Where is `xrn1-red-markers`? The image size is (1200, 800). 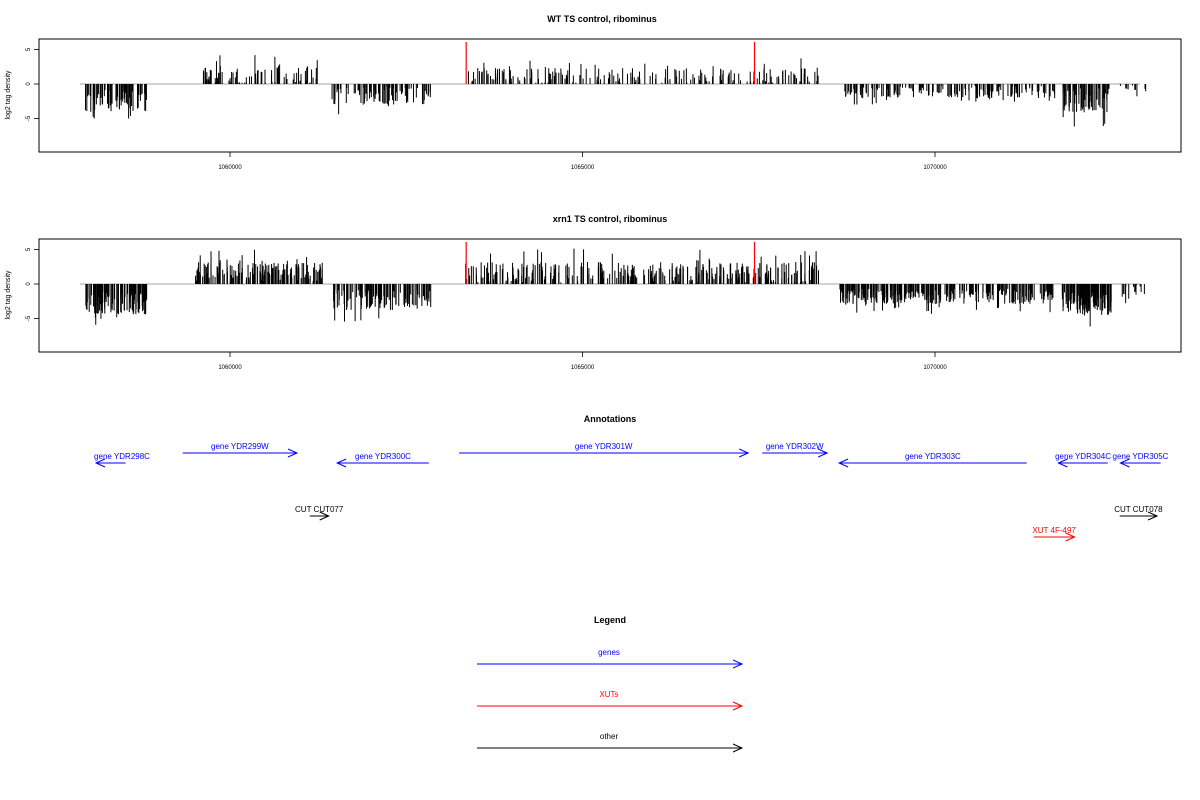
xrn1-red-markers is located at coordinates (610, 263).